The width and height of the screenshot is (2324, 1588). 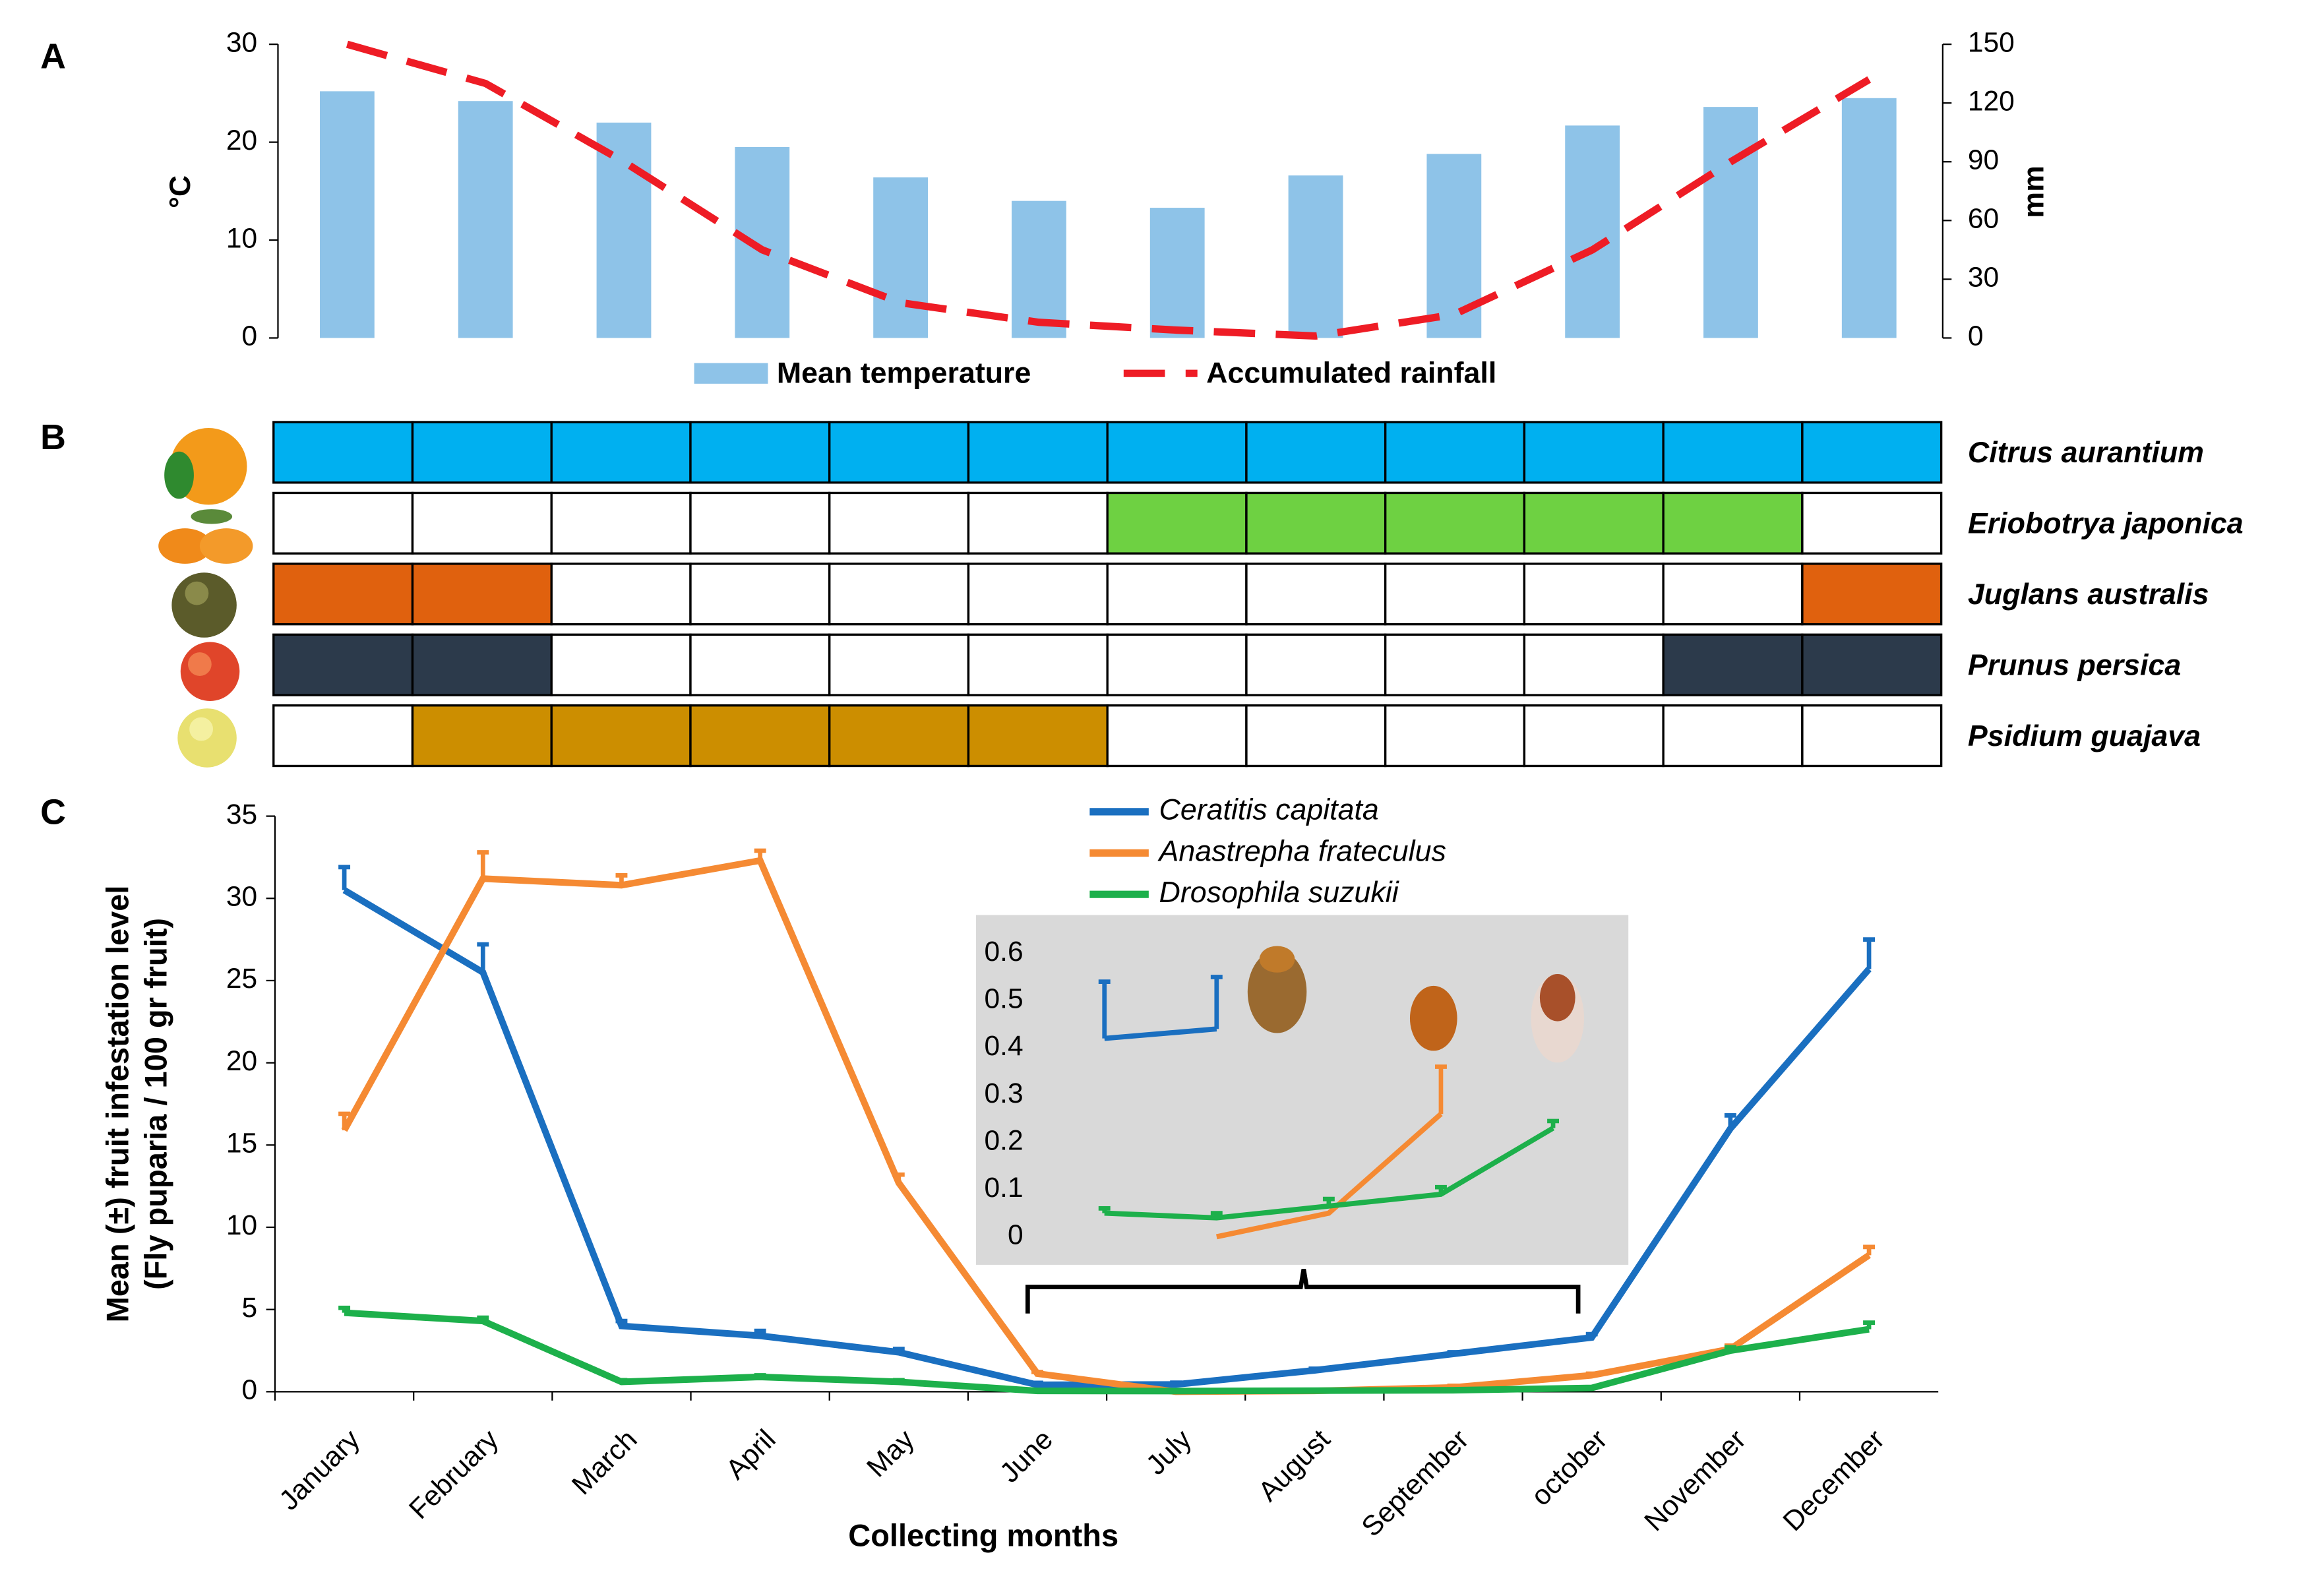 I want to click on fly-icons, so click(x=1416, y=1004).